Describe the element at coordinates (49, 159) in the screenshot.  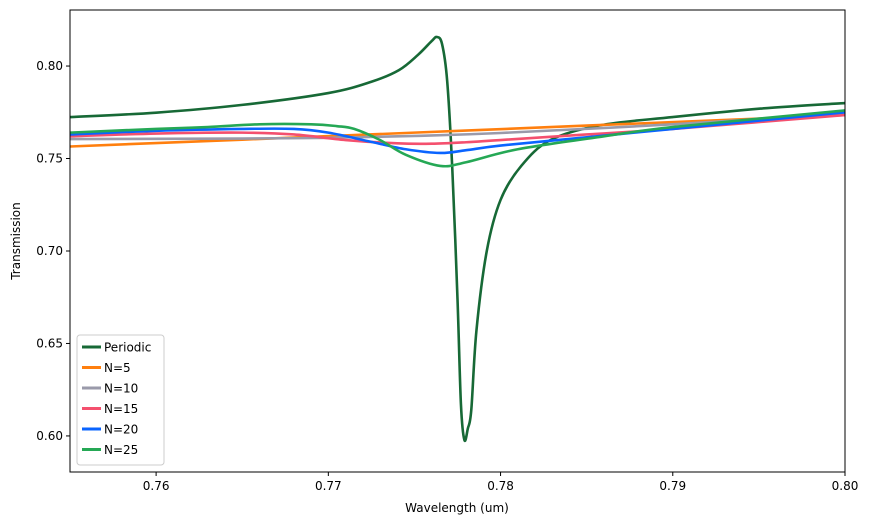
I see `y-tick-label: 0.75` at that location.